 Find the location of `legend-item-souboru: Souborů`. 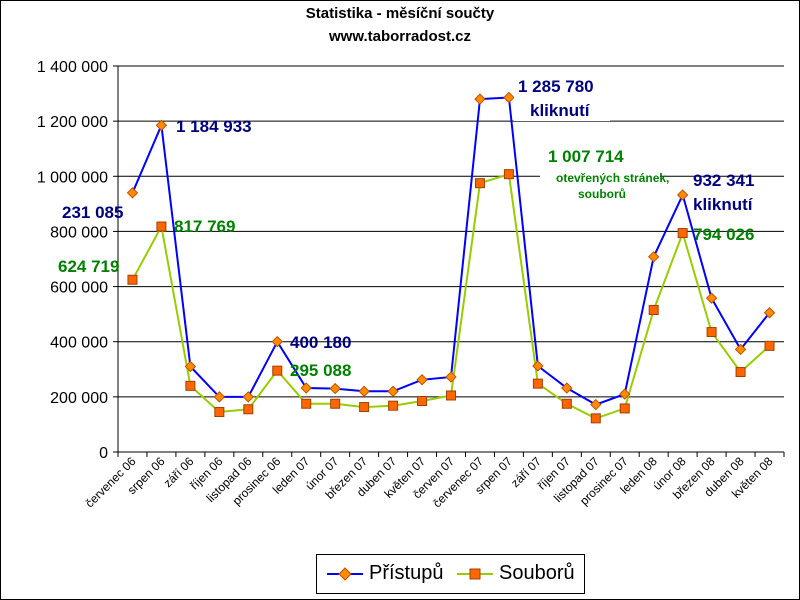

legend-item-souboru: Souborů is located at coordinates (517, 574).